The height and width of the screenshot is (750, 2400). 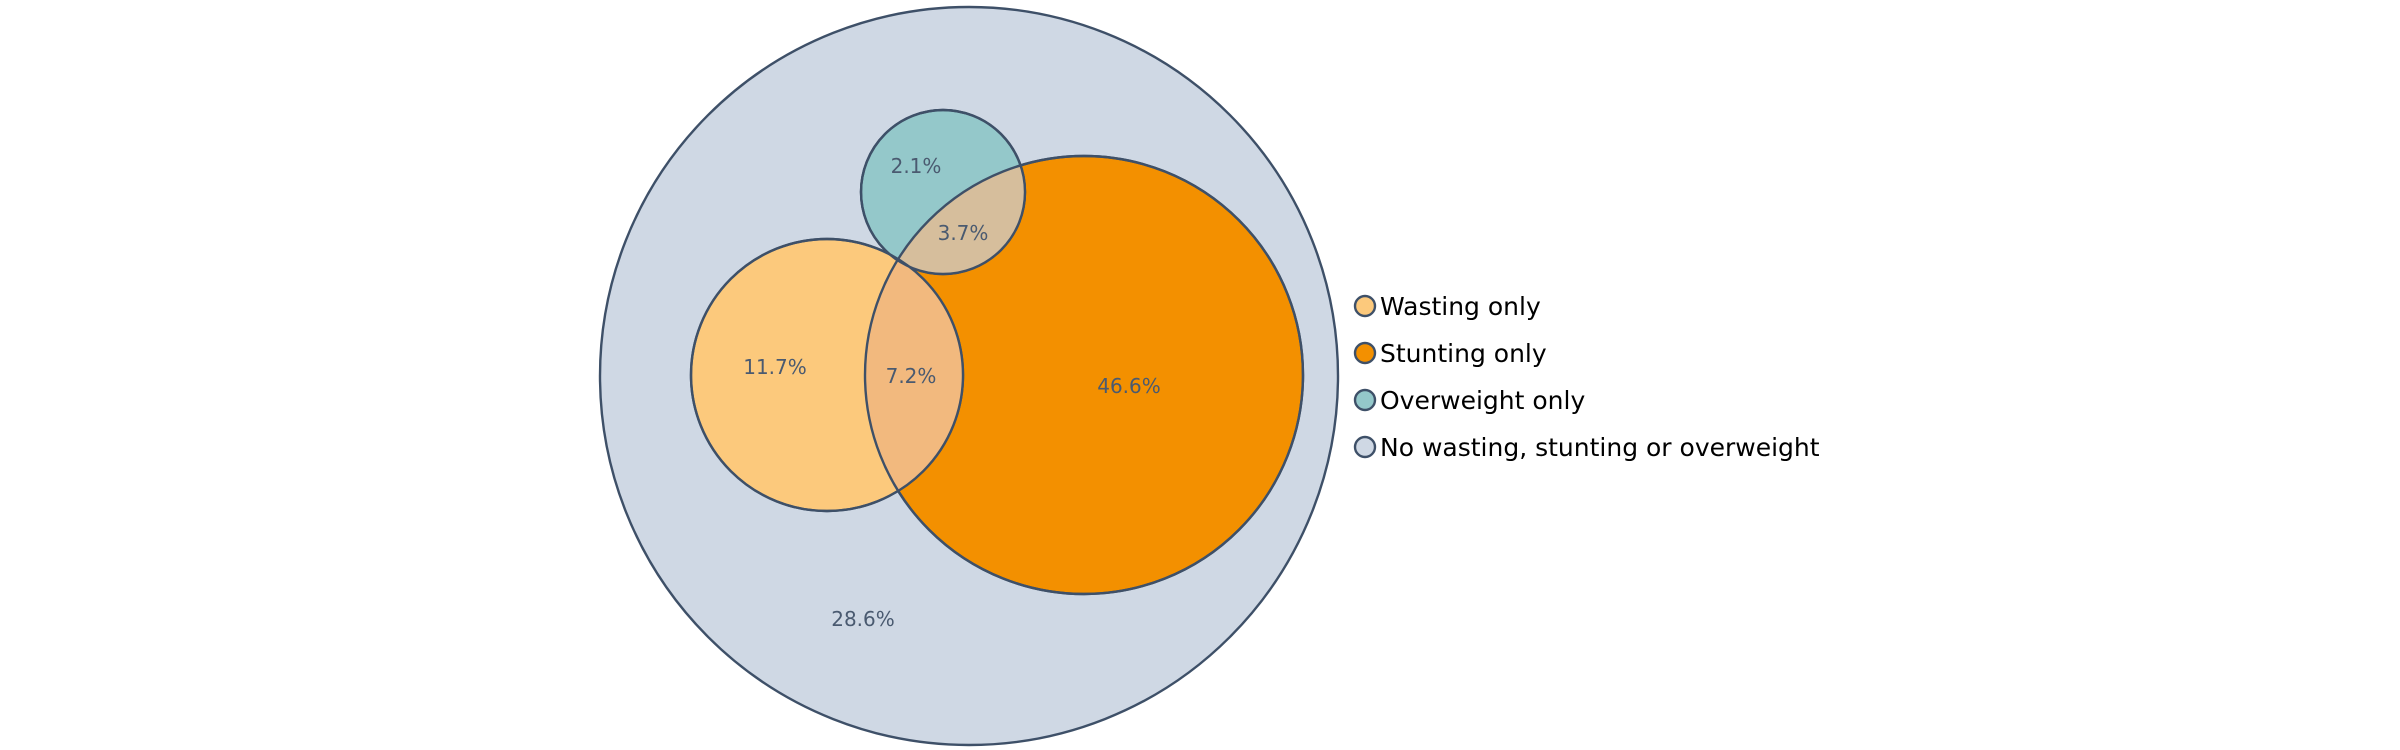 I want to click on wasting-stunting-overlap, so click(x=914, y=375).